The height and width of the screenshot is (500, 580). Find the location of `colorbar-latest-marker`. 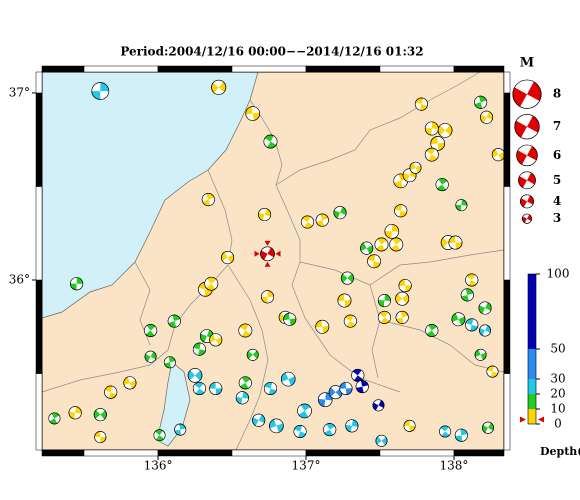

colorbar-latest-marker is located at coordinates (532, 419).